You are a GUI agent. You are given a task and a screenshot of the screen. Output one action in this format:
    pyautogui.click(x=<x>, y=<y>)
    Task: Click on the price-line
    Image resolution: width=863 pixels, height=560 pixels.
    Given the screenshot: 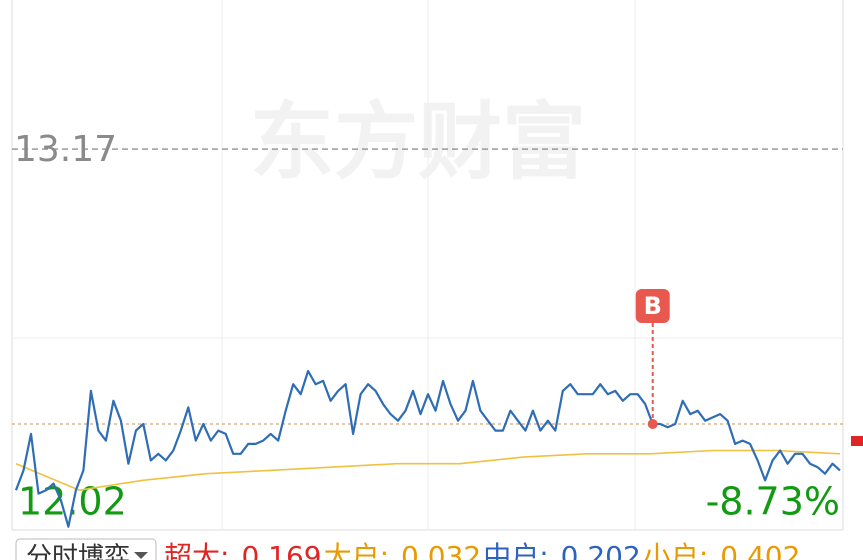 What is the action you would take?
    pyautogui.click(x=428, y=470)
    